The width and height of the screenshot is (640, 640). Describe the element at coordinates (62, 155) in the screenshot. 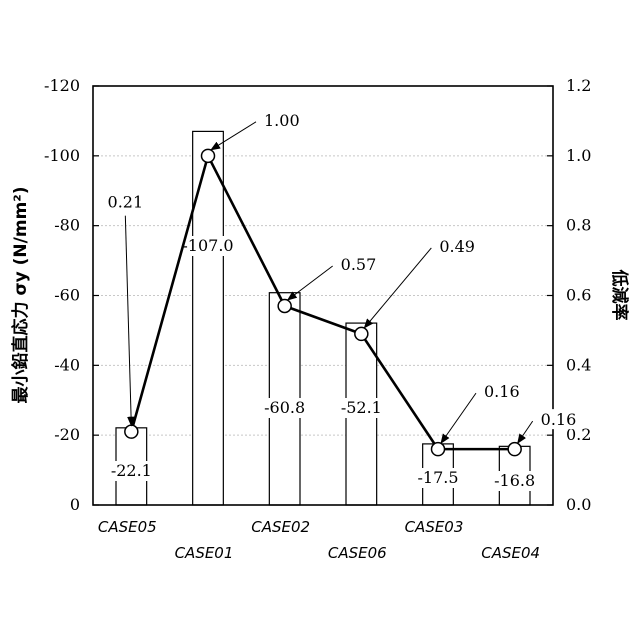

I see `left-tick-label: -100` at that location.